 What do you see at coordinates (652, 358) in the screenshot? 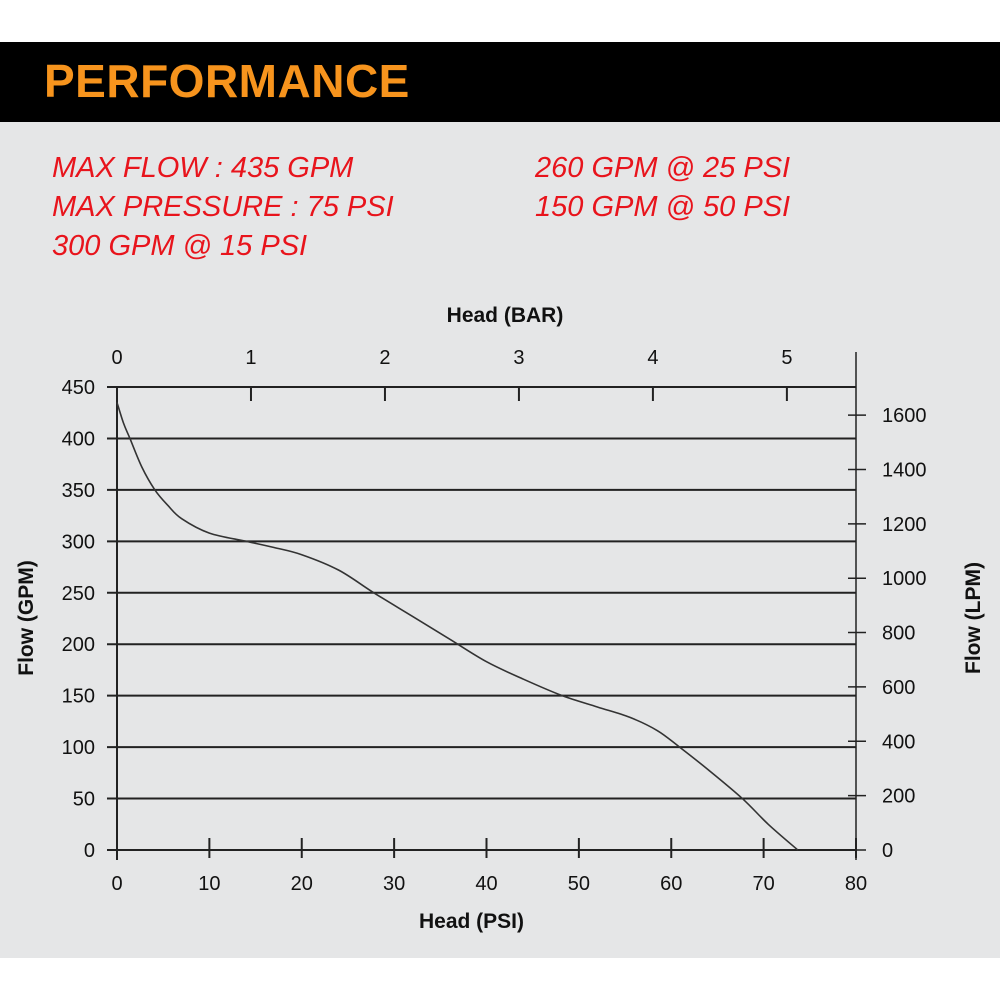
I see `x2-tick-label: 4` at bounding box center [652, 358].